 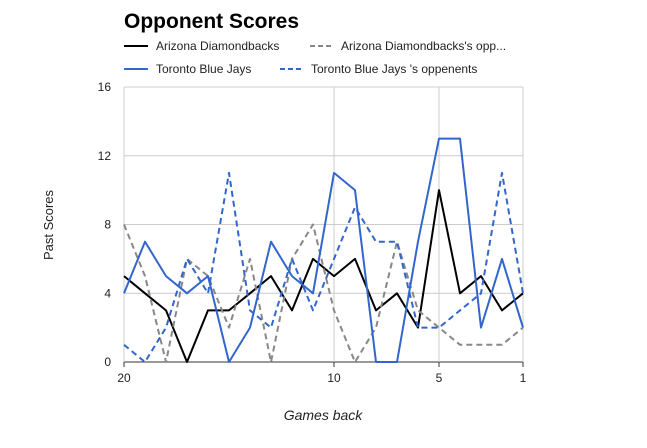 I want to click on x-tick-label-2: 5, so click(x=439, y=378).